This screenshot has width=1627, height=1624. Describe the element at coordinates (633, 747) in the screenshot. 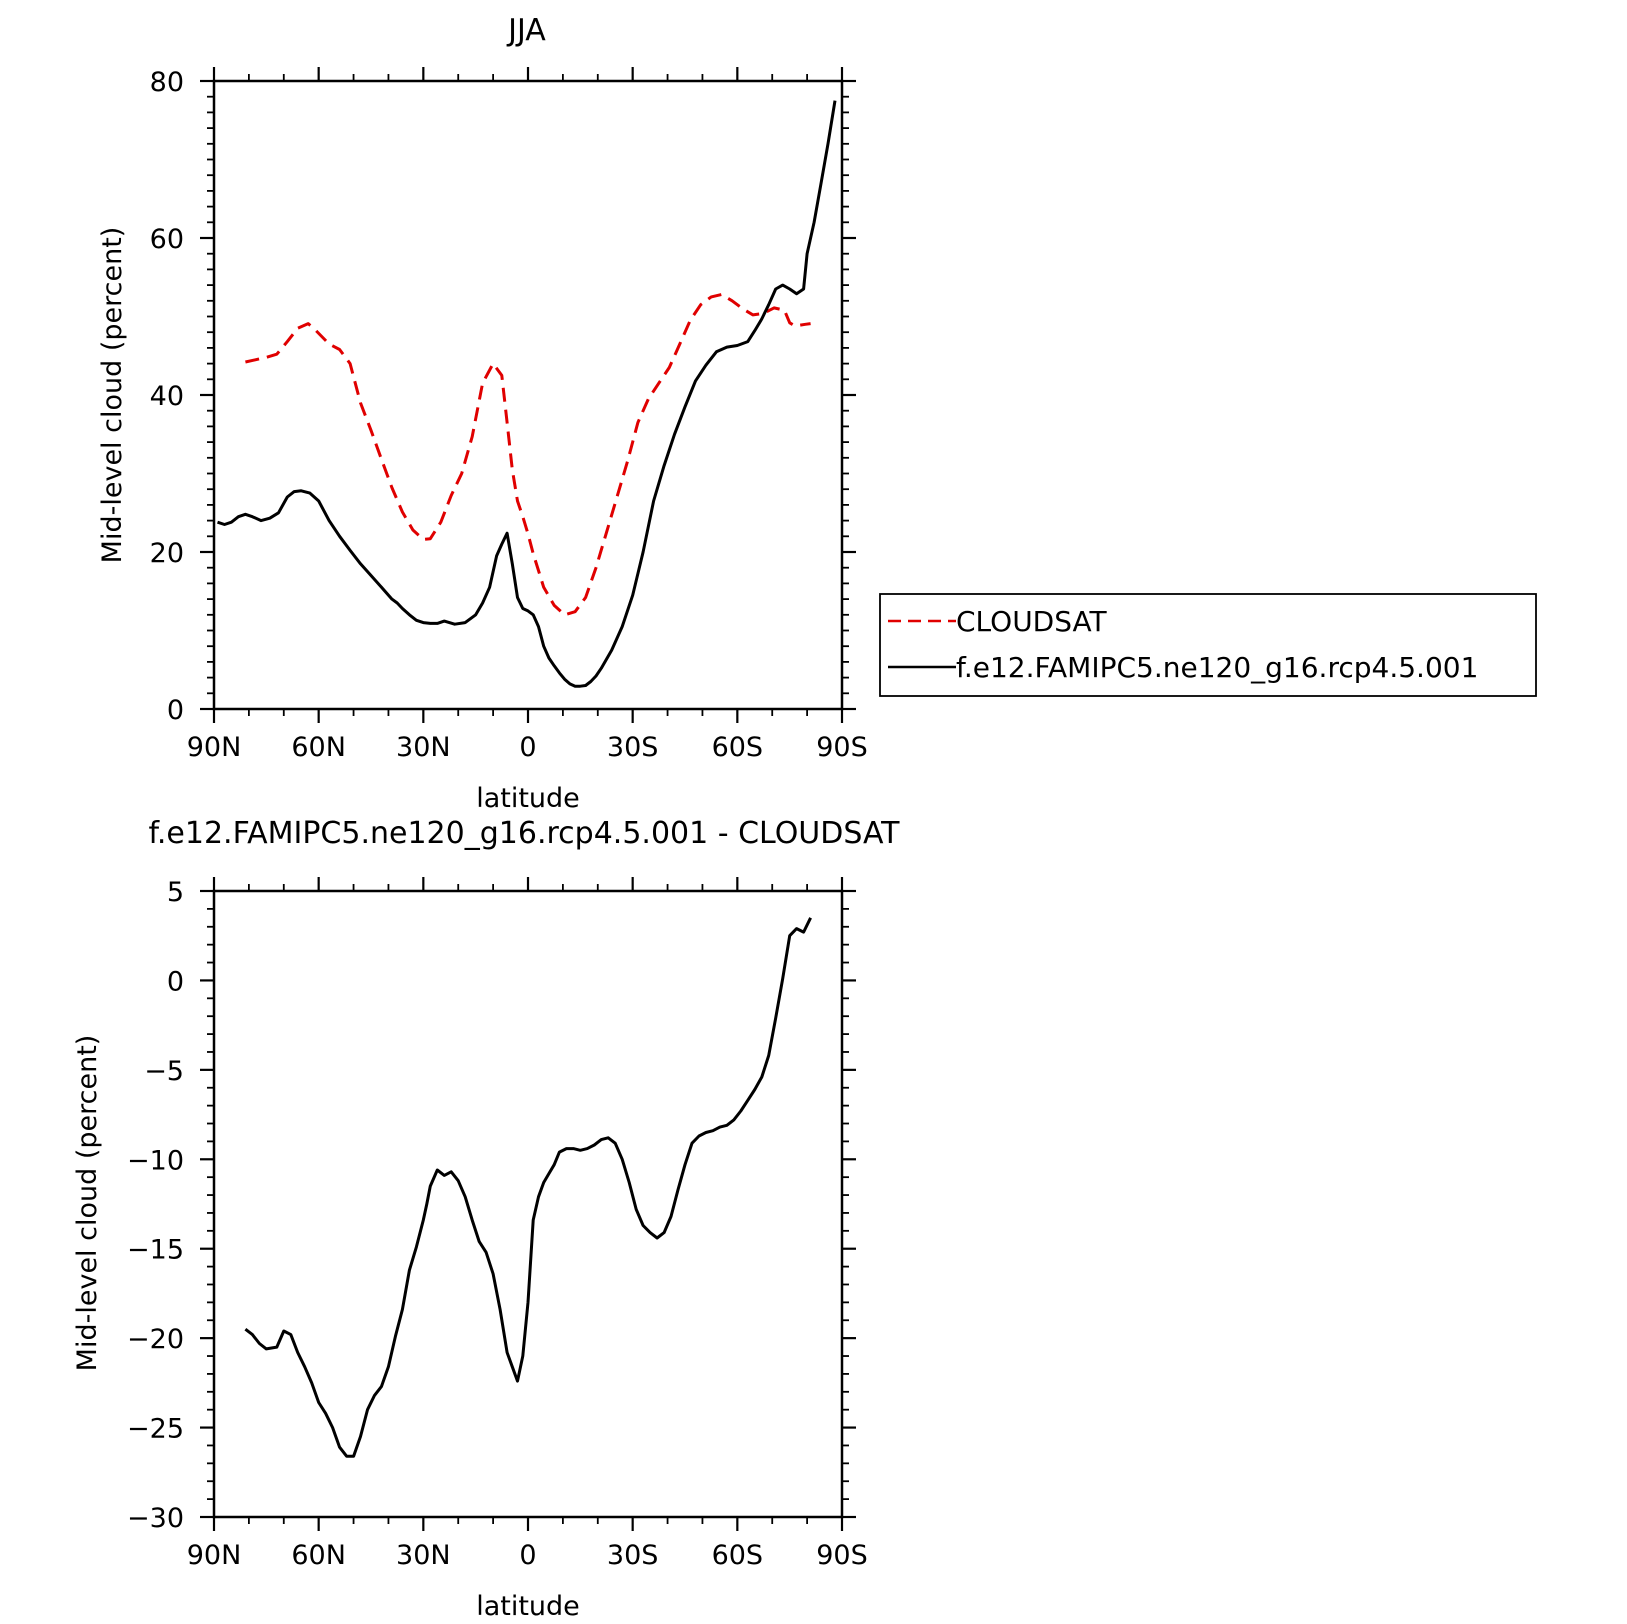

I see `top-x-tick-label: 30S` at that location.